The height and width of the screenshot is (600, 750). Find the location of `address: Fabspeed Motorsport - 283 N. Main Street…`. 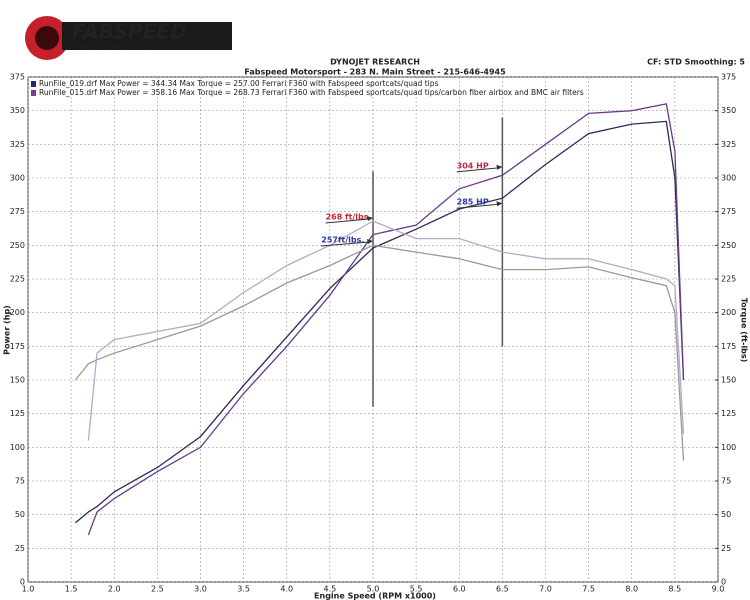

address: Fabspeed Motorsport - 283 N. Main Street… is located at coordinates (375, 72).